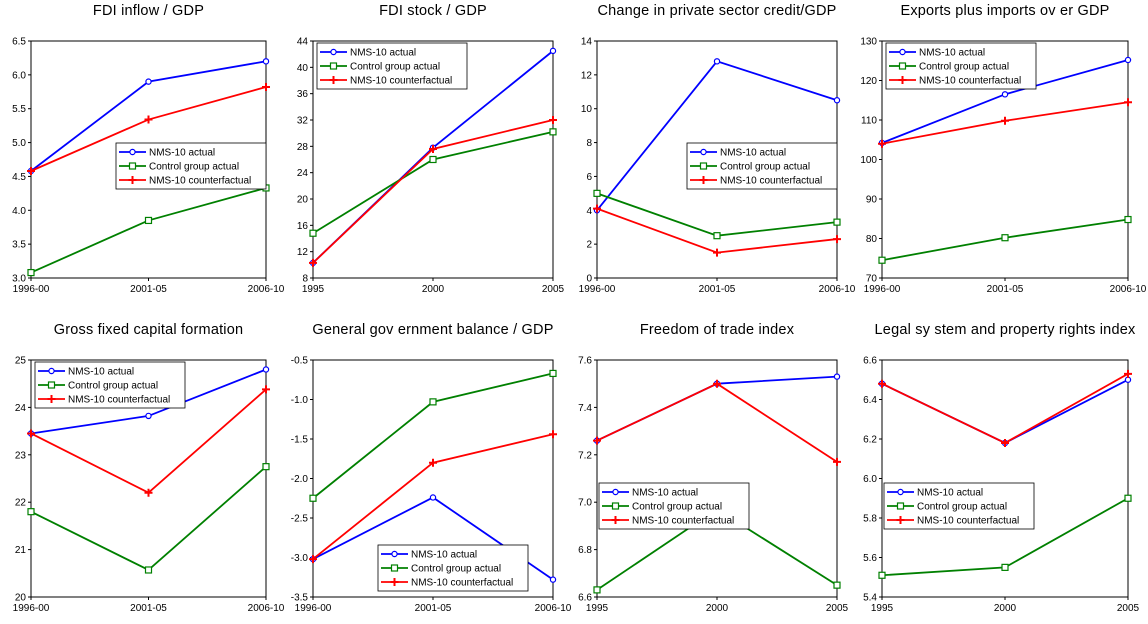 Image resolution: width=1148 pixels, height=624 pixels. What do you see at coordinates (19, 279) in the screenshot?
I see `y-tick-label: 3.0` at bounding box center [19, 279].